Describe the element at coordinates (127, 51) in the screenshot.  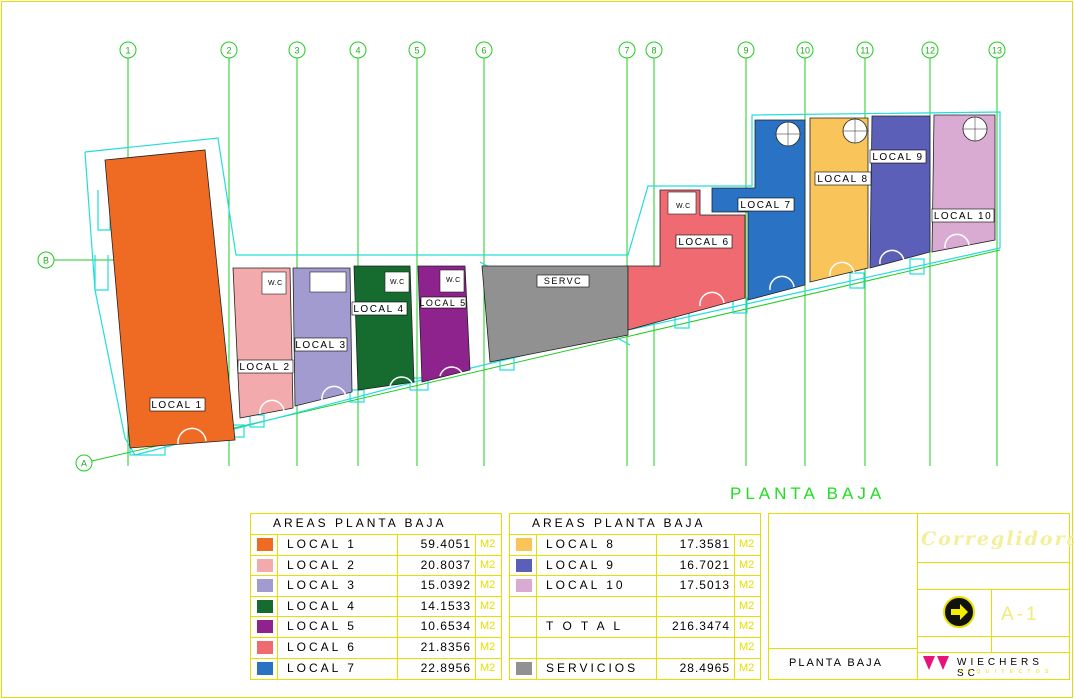
I see `grid-column-label: 1` at that location.